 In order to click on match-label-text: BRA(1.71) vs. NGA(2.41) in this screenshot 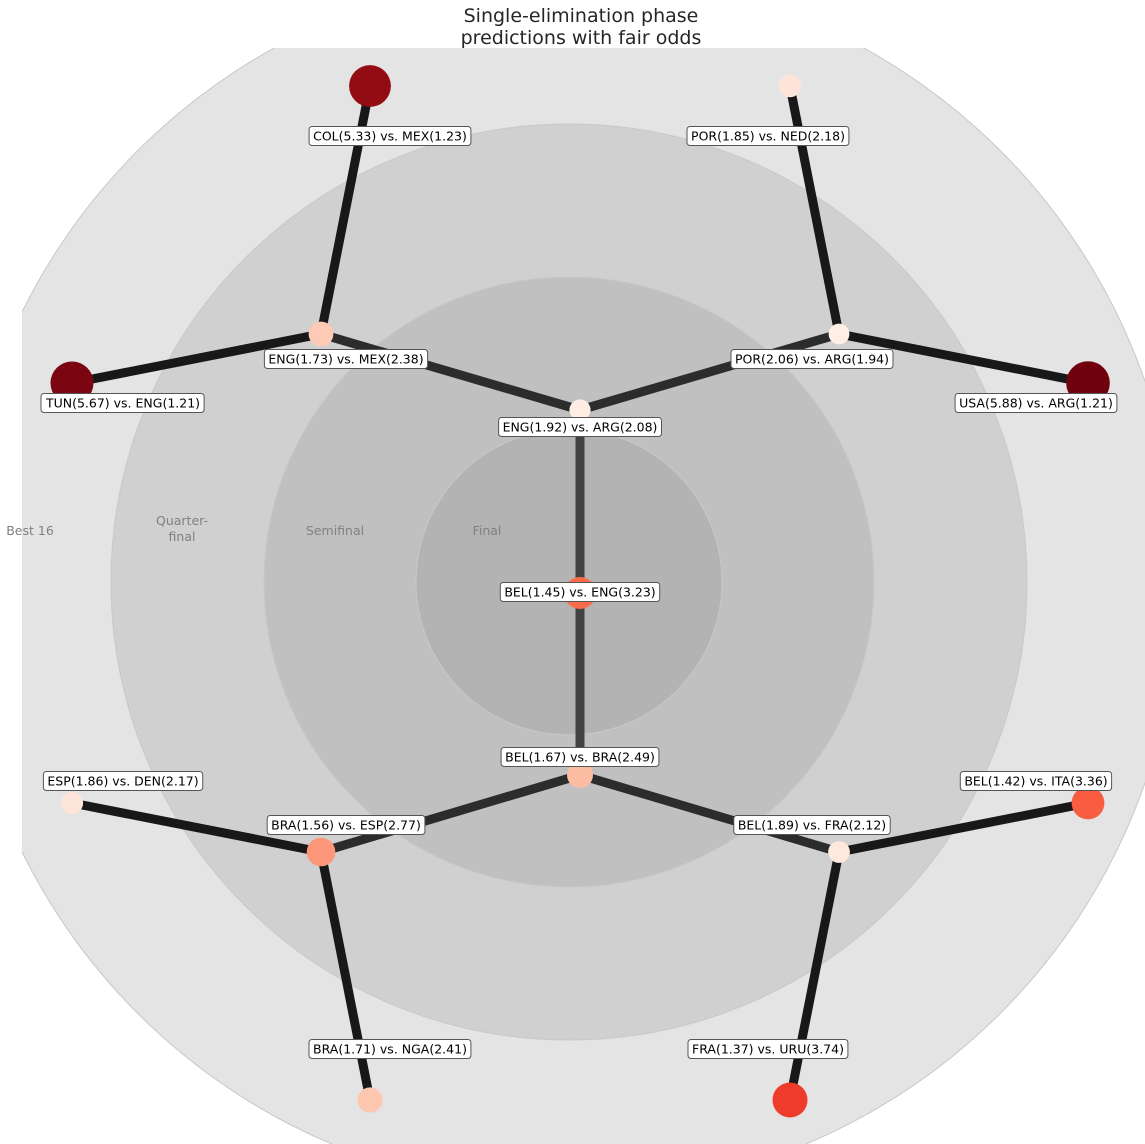, I will do `click(390, 1049)`.